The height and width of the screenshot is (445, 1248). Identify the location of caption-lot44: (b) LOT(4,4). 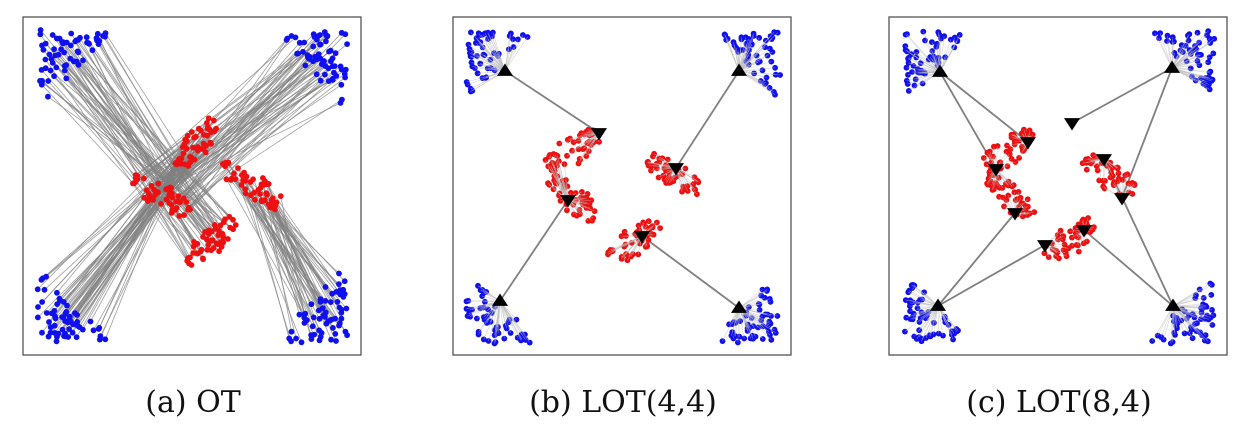
(623, 402).